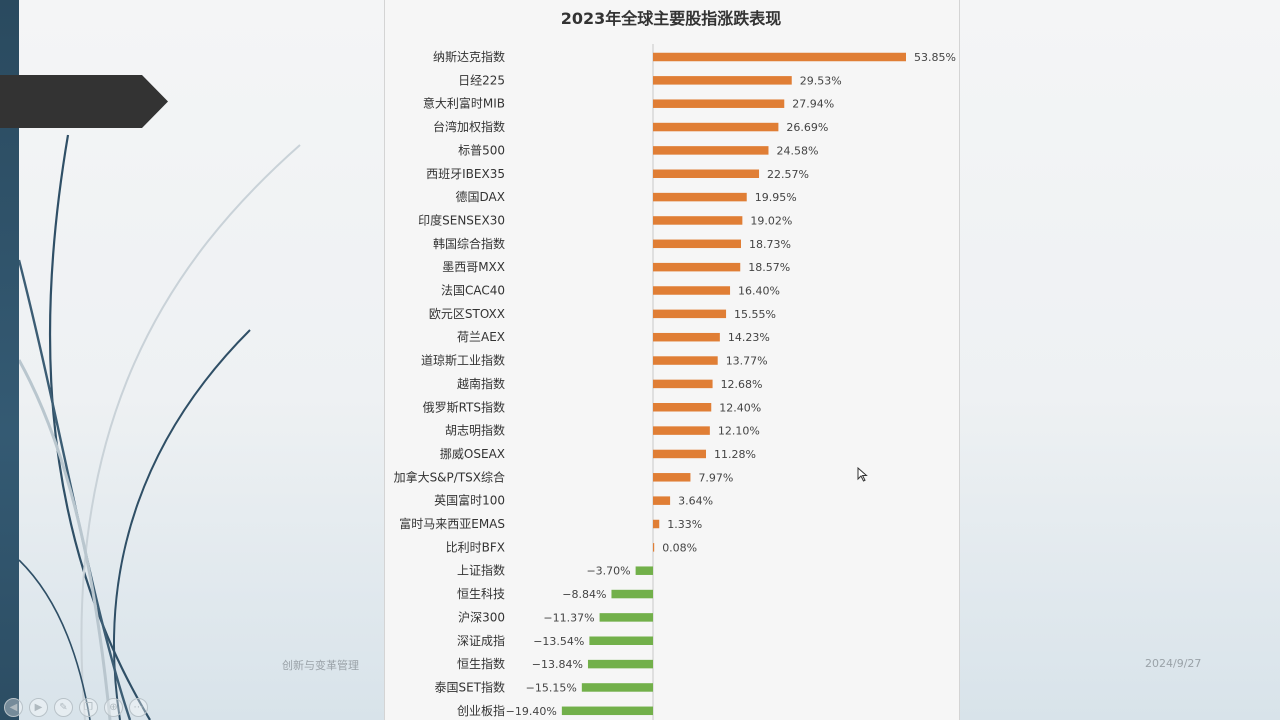 The height and width of the screenshot is (720, 1280). What do you see at coordinates (807, 127) in the screenshot?
I see `value-label-3: 26.69%` at bounding box center [807, 127].